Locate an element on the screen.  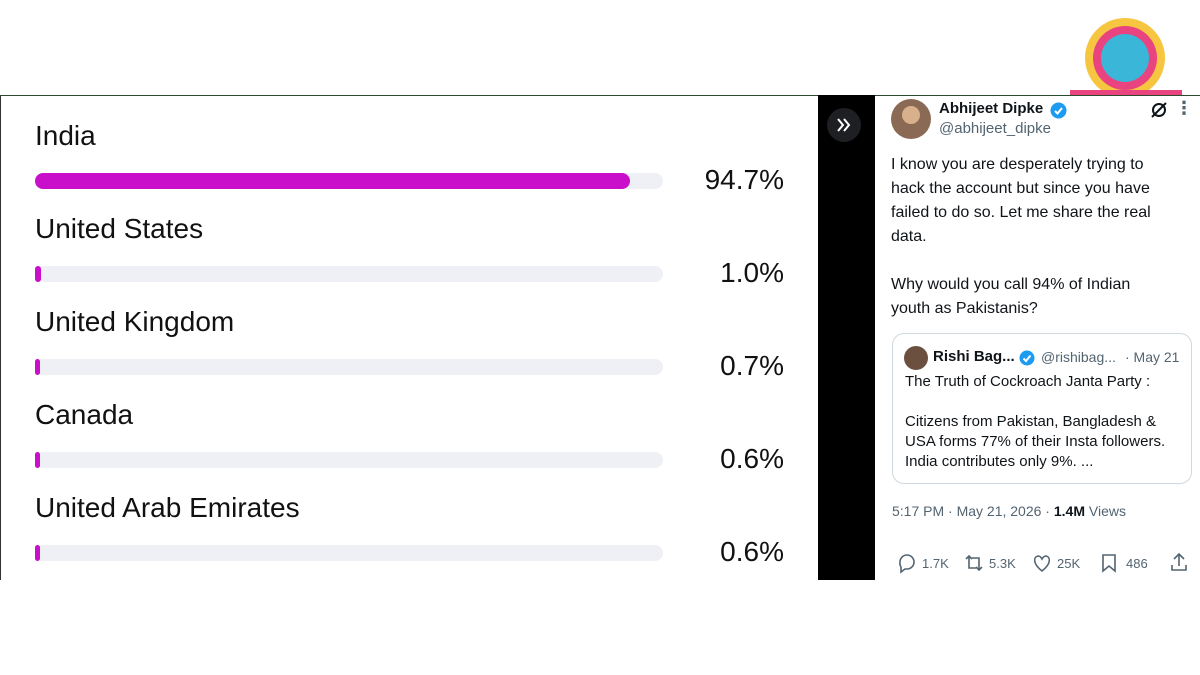
text-line: Why would you call 94% of Indian is located at coordinates (1011, 284).